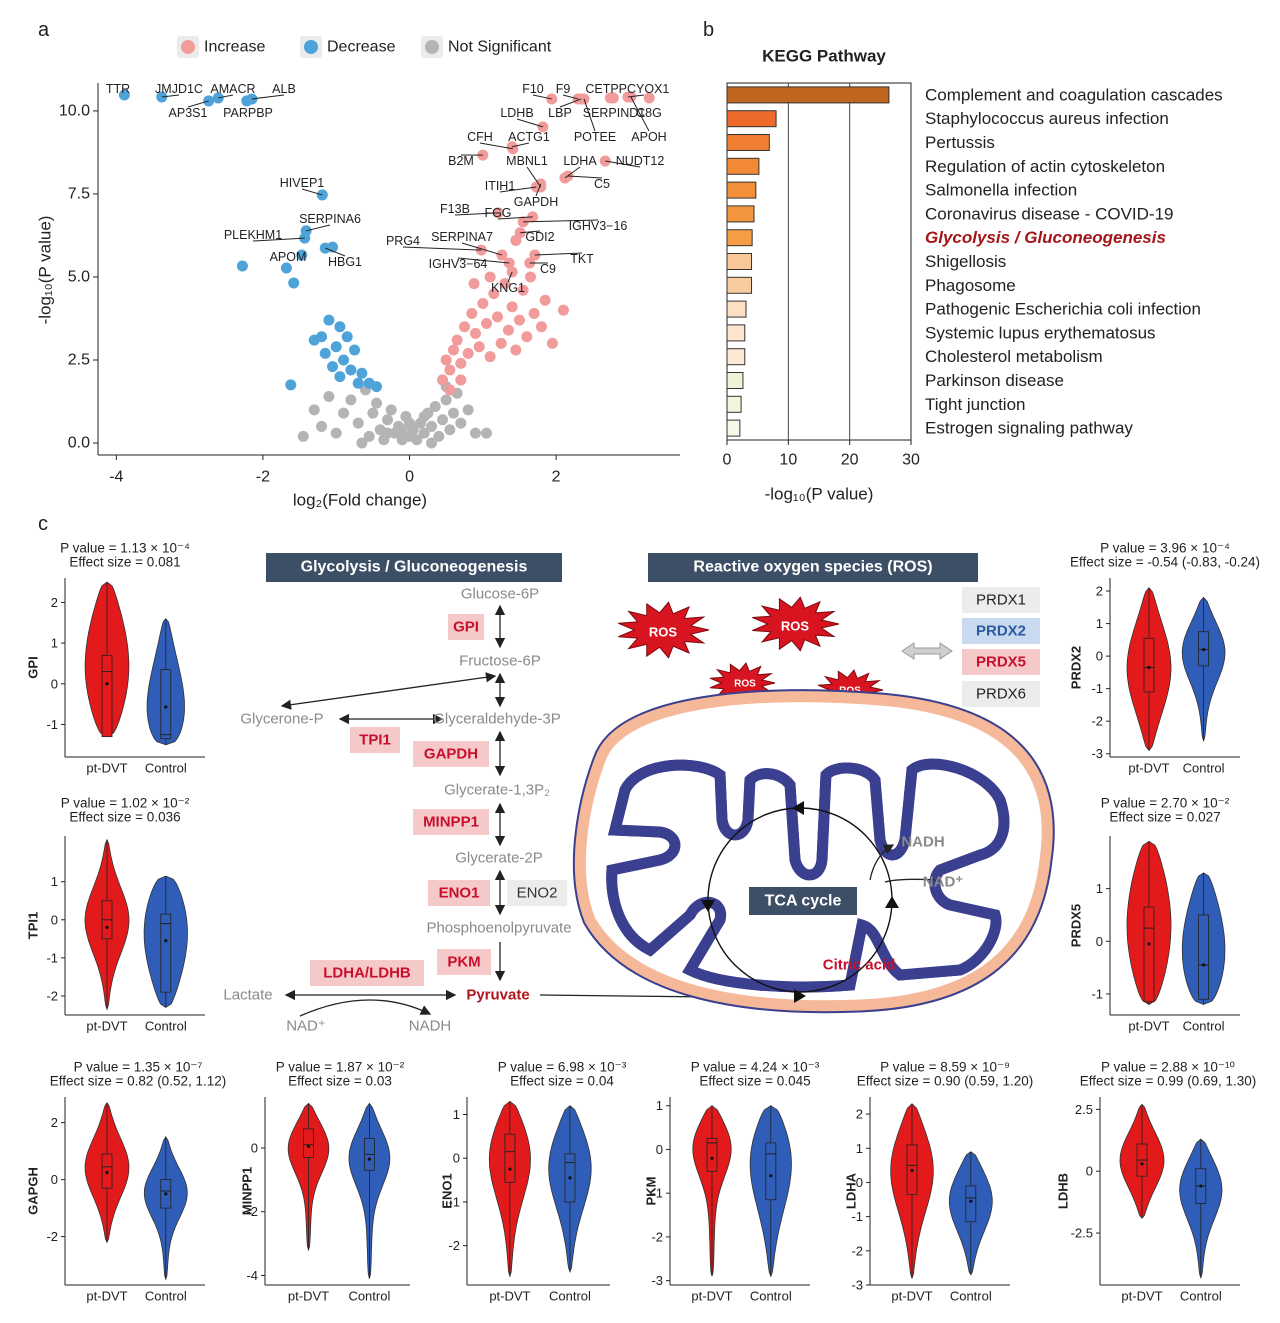  I want to click on y-tick-label: 0, so click(254, 1147).